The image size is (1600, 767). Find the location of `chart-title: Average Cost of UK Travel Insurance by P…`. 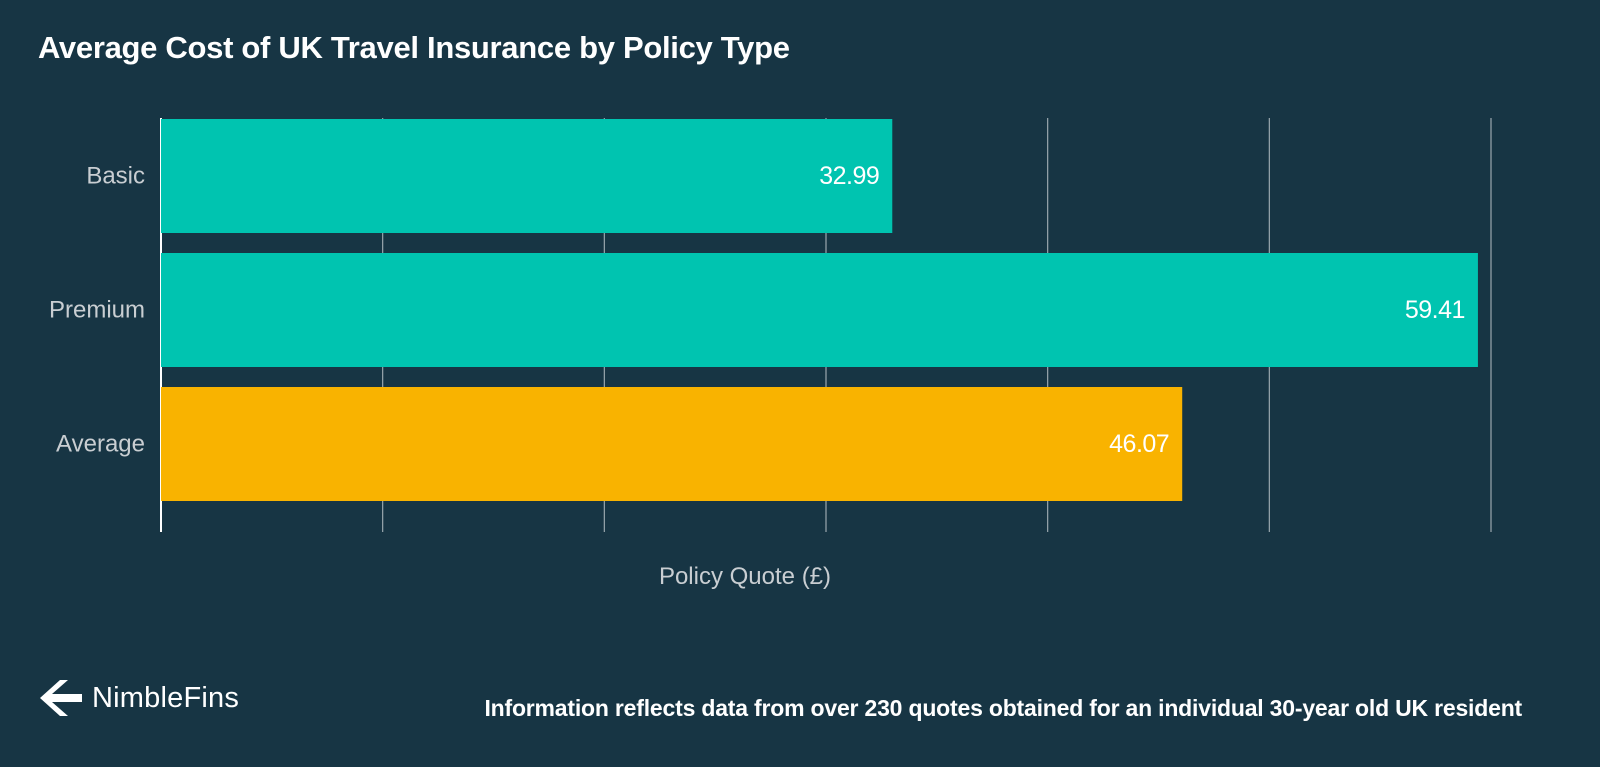

chart-title: Average Cost of UK Travel Insurance by P… is located at coordinates (414, 47).